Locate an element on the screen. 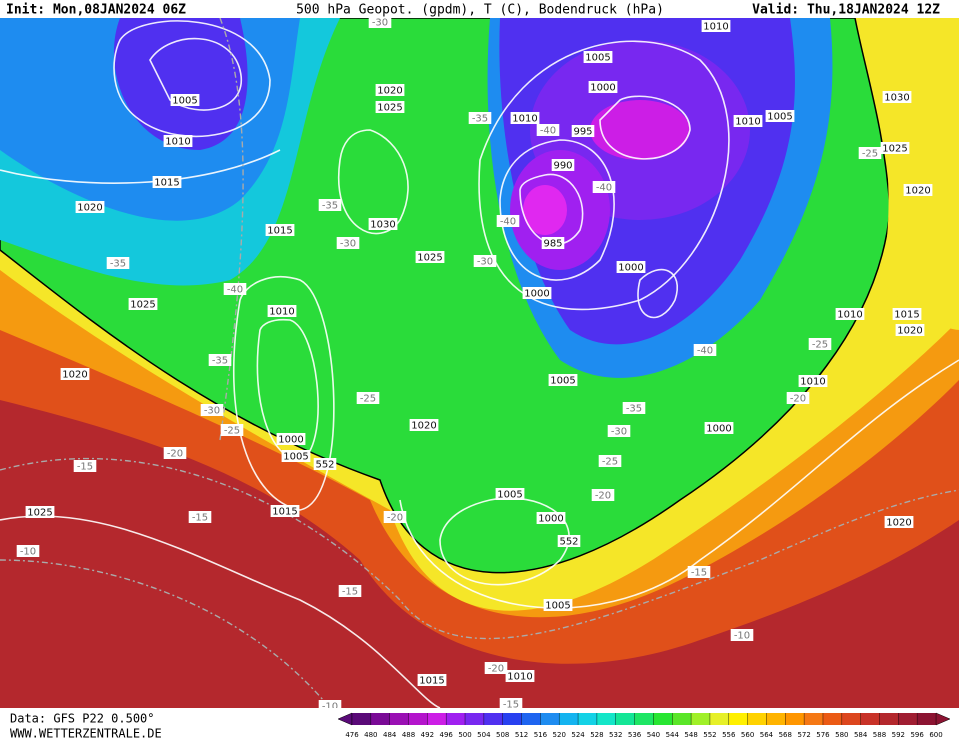  contour-label: 1030 is located at coordinates (897, 97).